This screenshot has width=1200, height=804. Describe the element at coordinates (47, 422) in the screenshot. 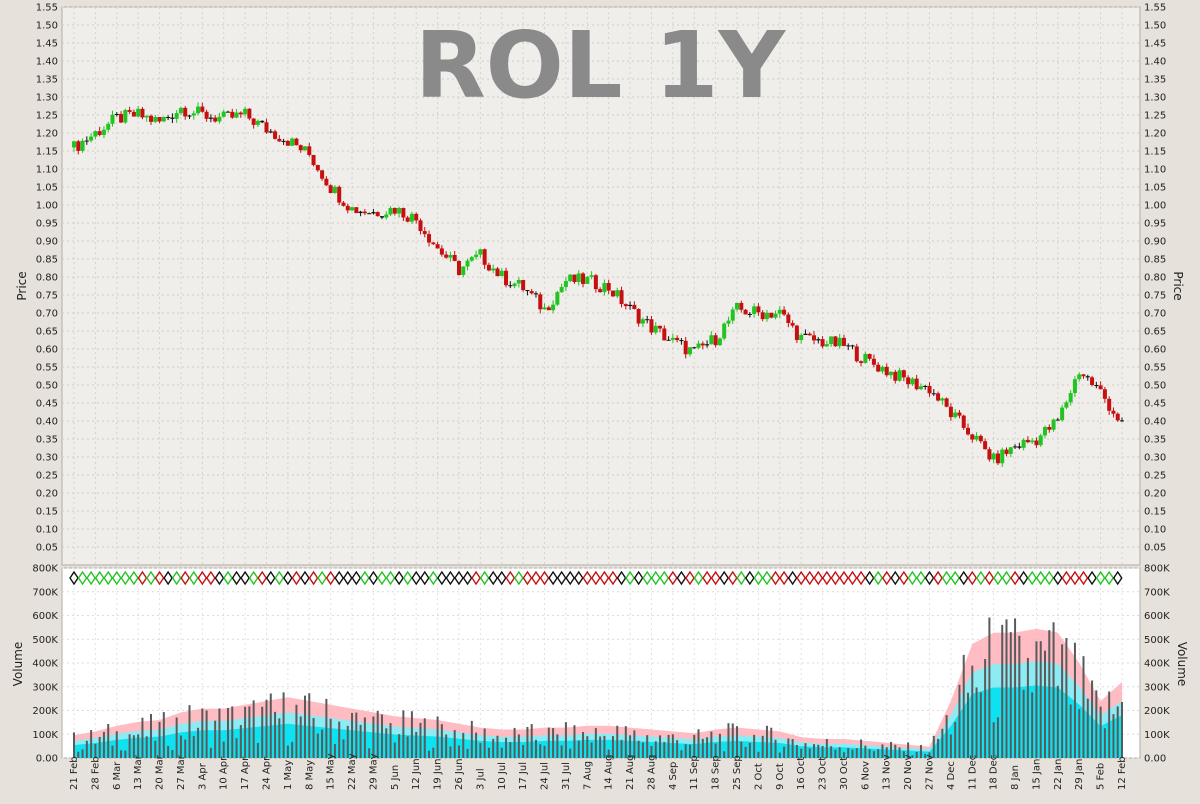

I see `price-tick-label-left: 0.40` at that location.